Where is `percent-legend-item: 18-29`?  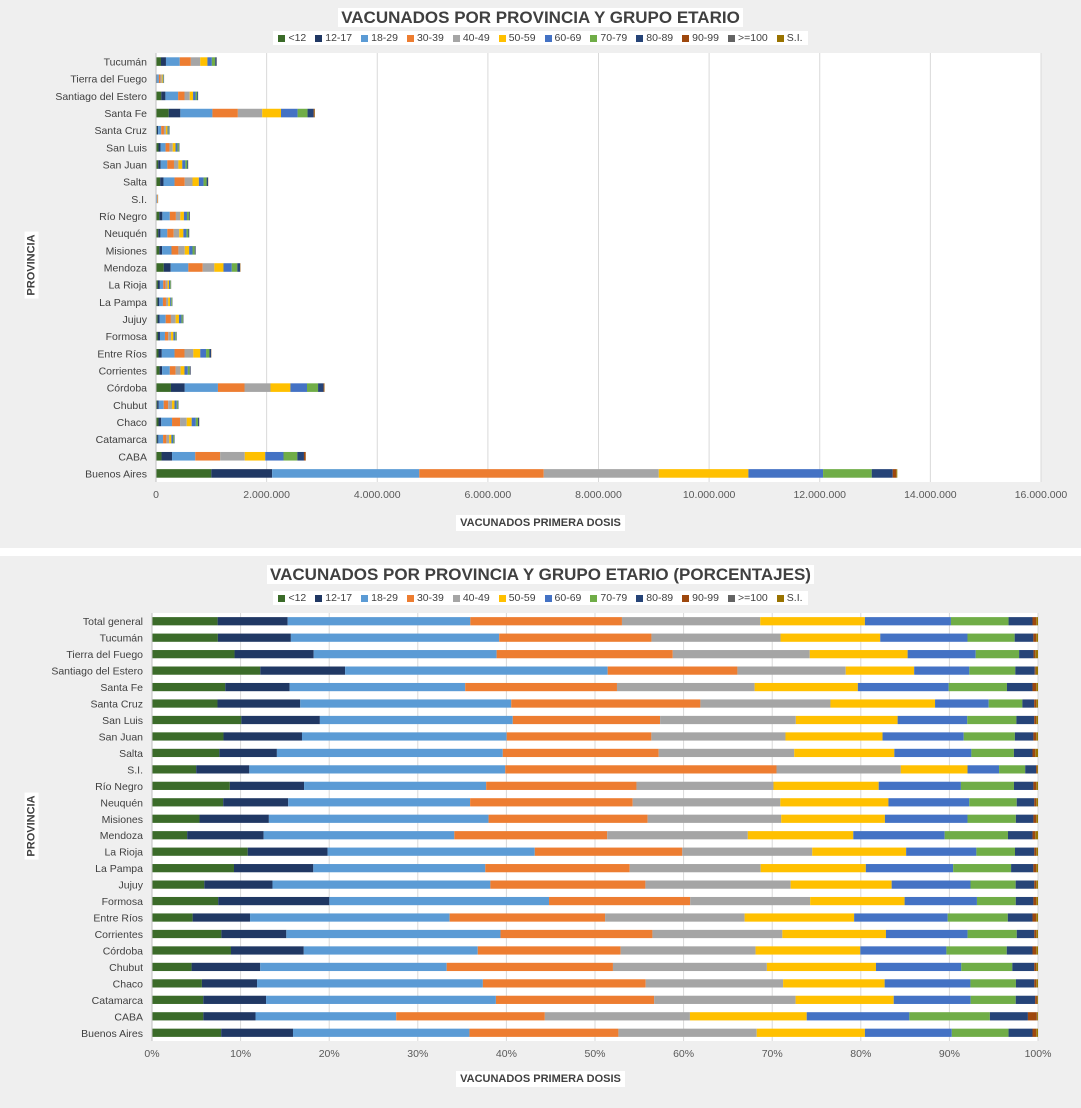
percent-legend-item: 18-29 is located at coordinates (379, 598).